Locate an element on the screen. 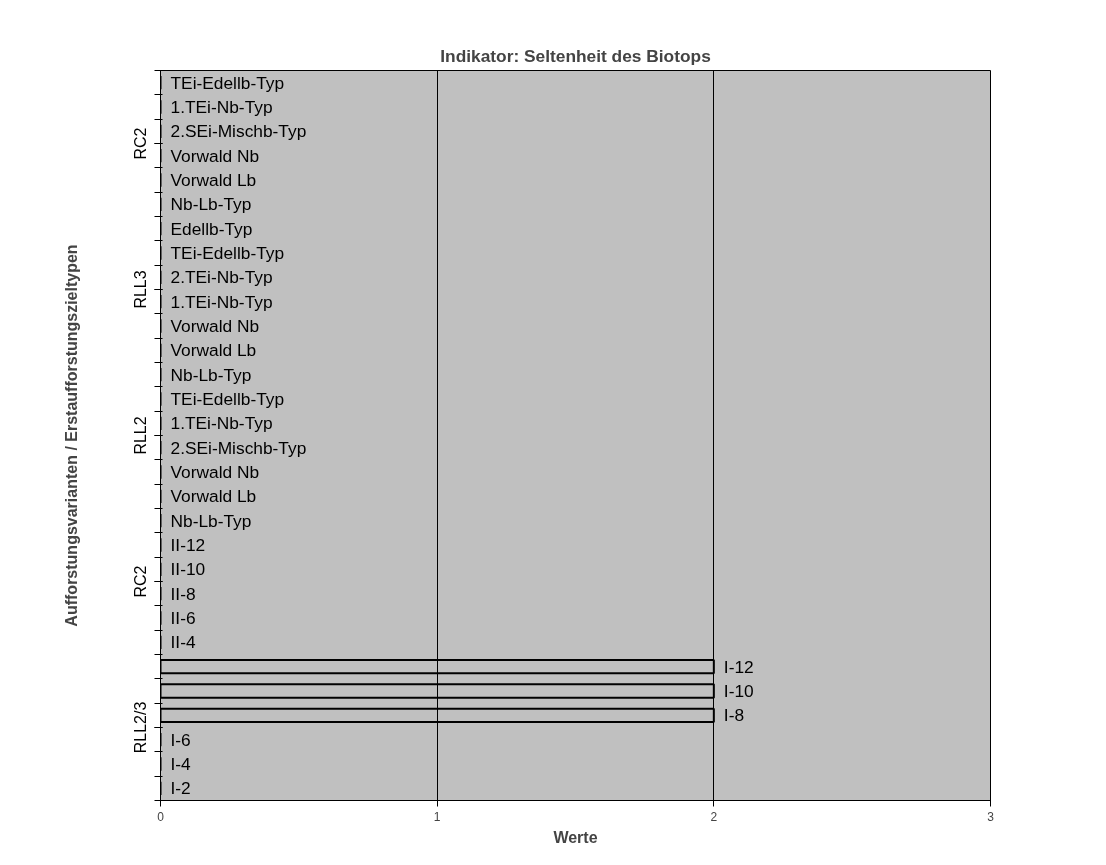  y-tick-label: II-6 is located at coordinates (183, 618).